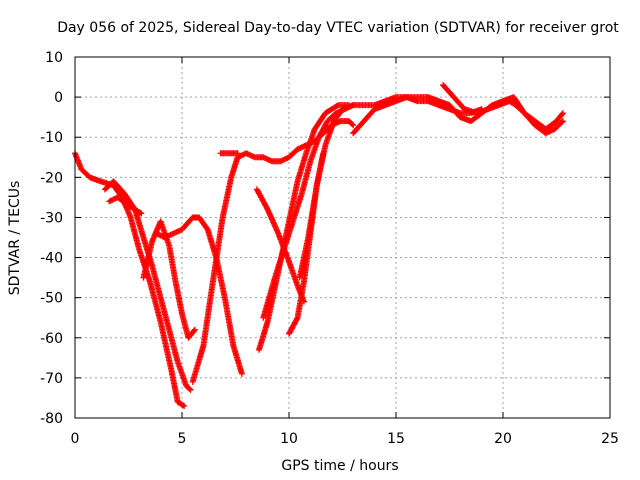 The width and height of the screenshot is (640, 480). I want to click on x-tick-label: 0, so click(75, 439).